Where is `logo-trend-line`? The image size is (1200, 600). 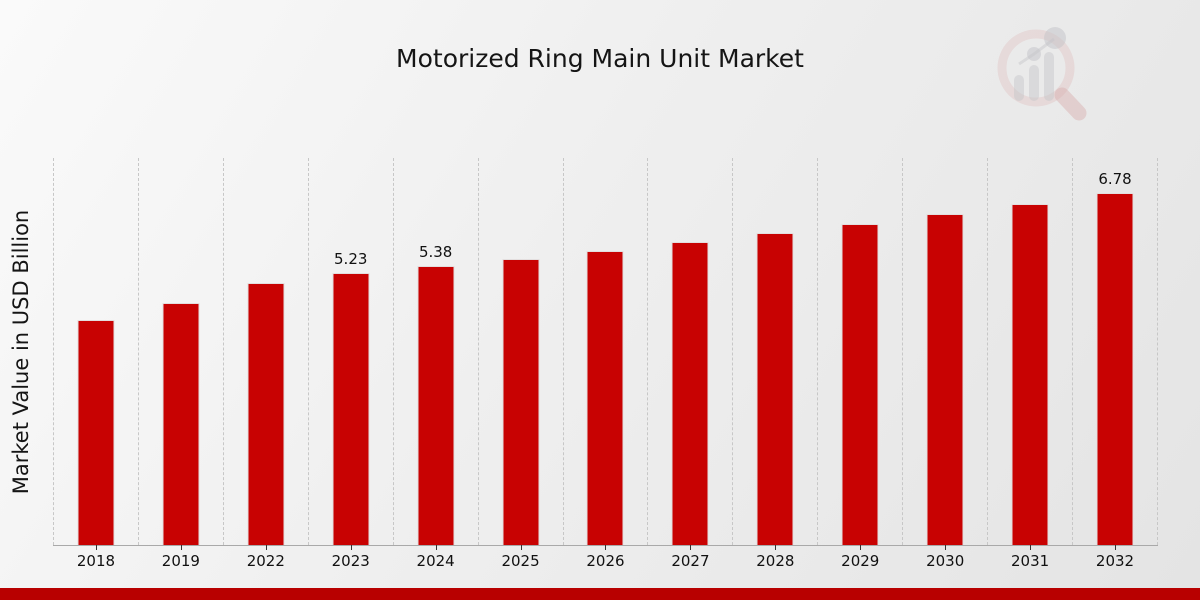 logo-trend-line is located at coordinates (1036, 51).